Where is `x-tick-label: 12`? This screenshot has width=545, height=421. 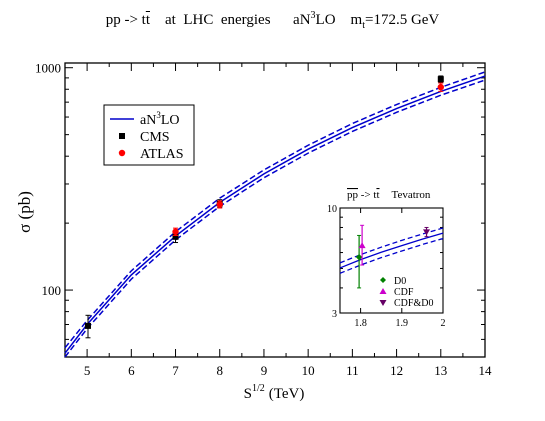
x-tick-label: 12 is located at coordinates (396, 370).